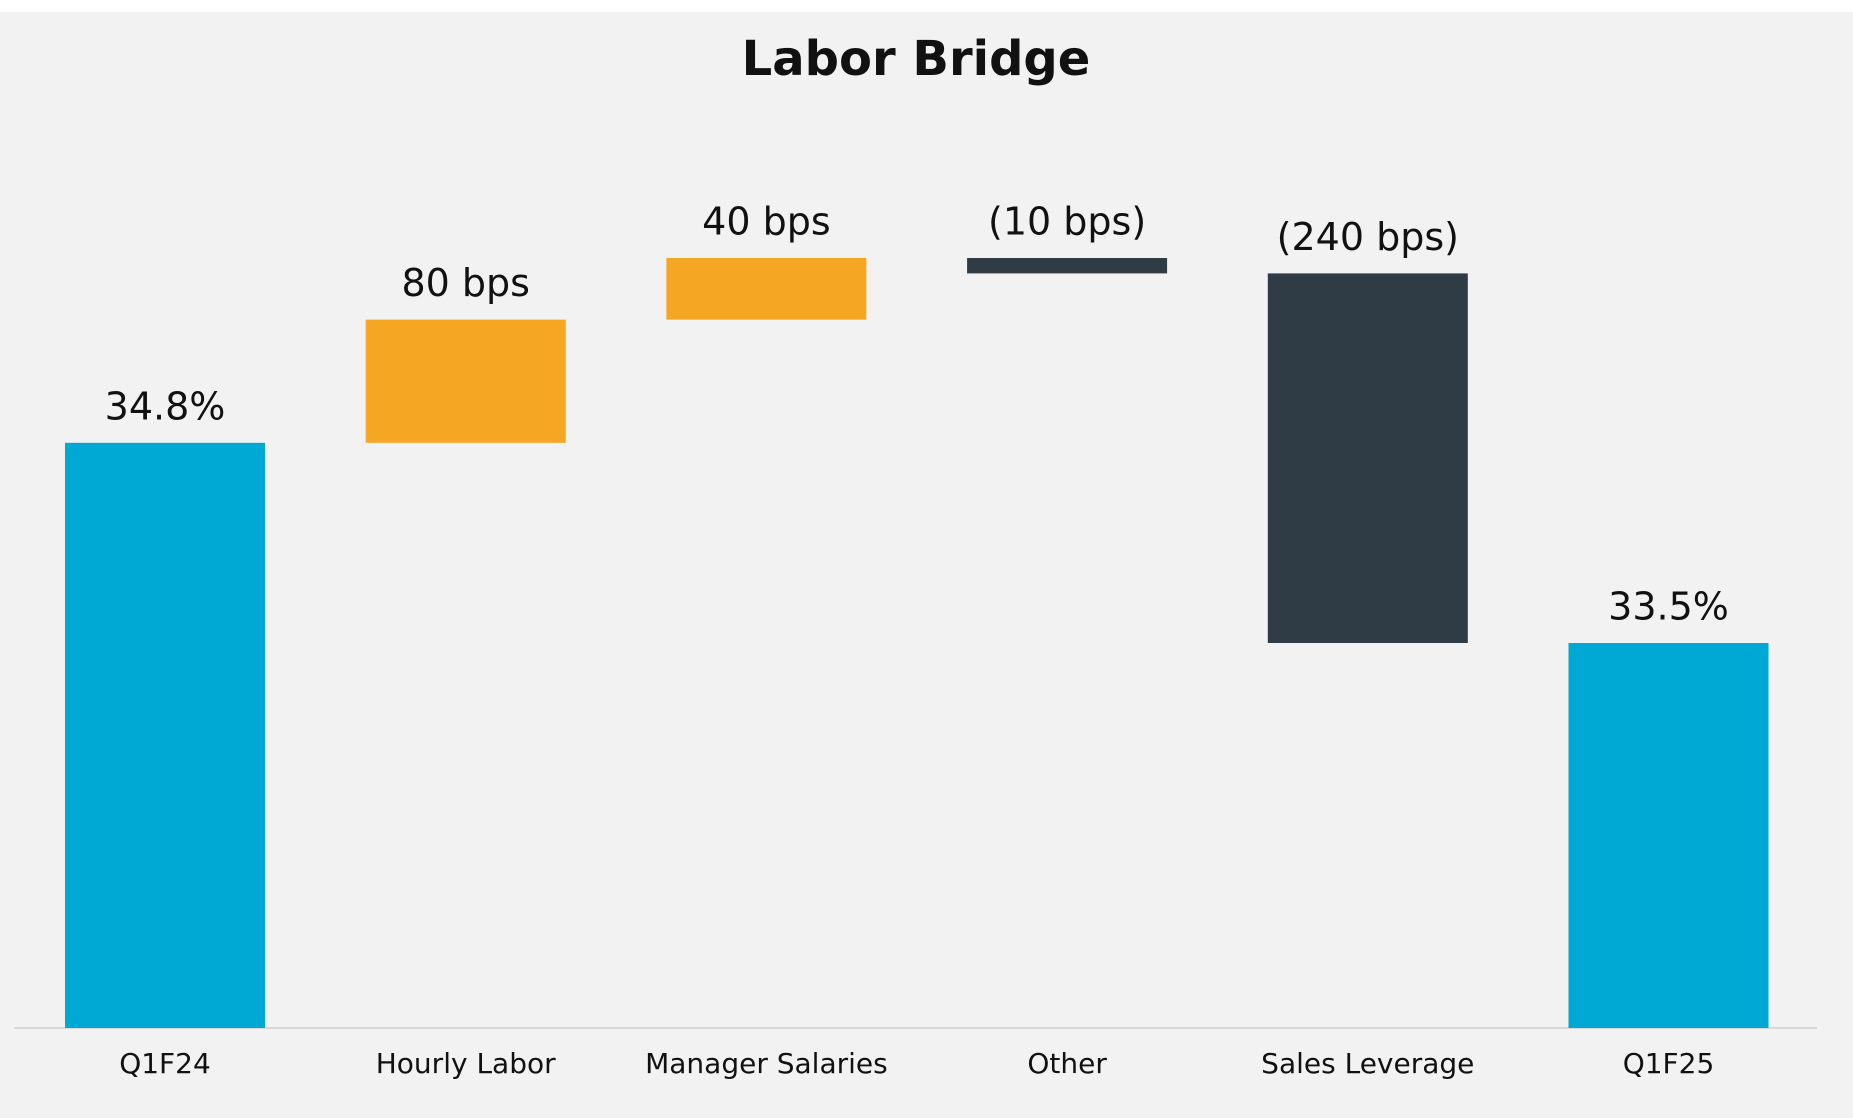 Image resolution: width=1853 pixels, height=1118 pixels. What do you see at coordinates (1668, 607) in the screenshot?
I see `data-label: 33.5%` at bounding box center [1668, 607].